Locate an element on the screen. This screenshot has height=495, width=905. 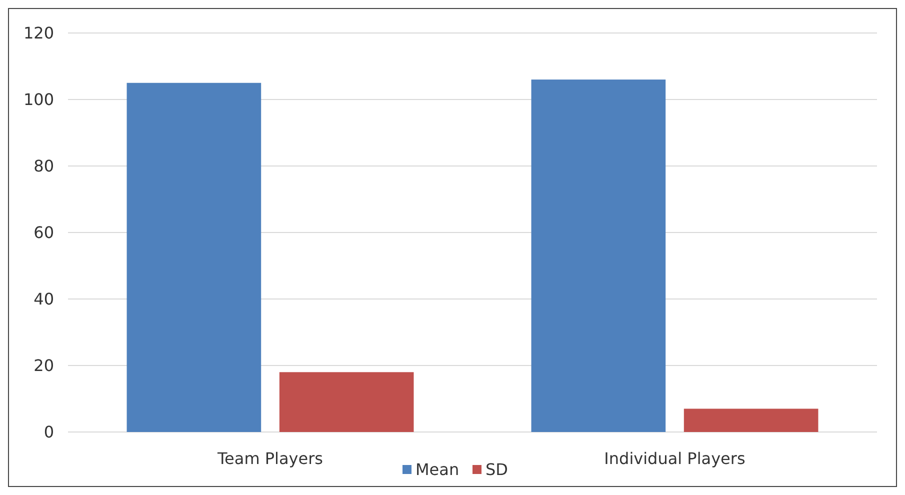
y-tick-label: 100 is located at coordinates (38, 100).